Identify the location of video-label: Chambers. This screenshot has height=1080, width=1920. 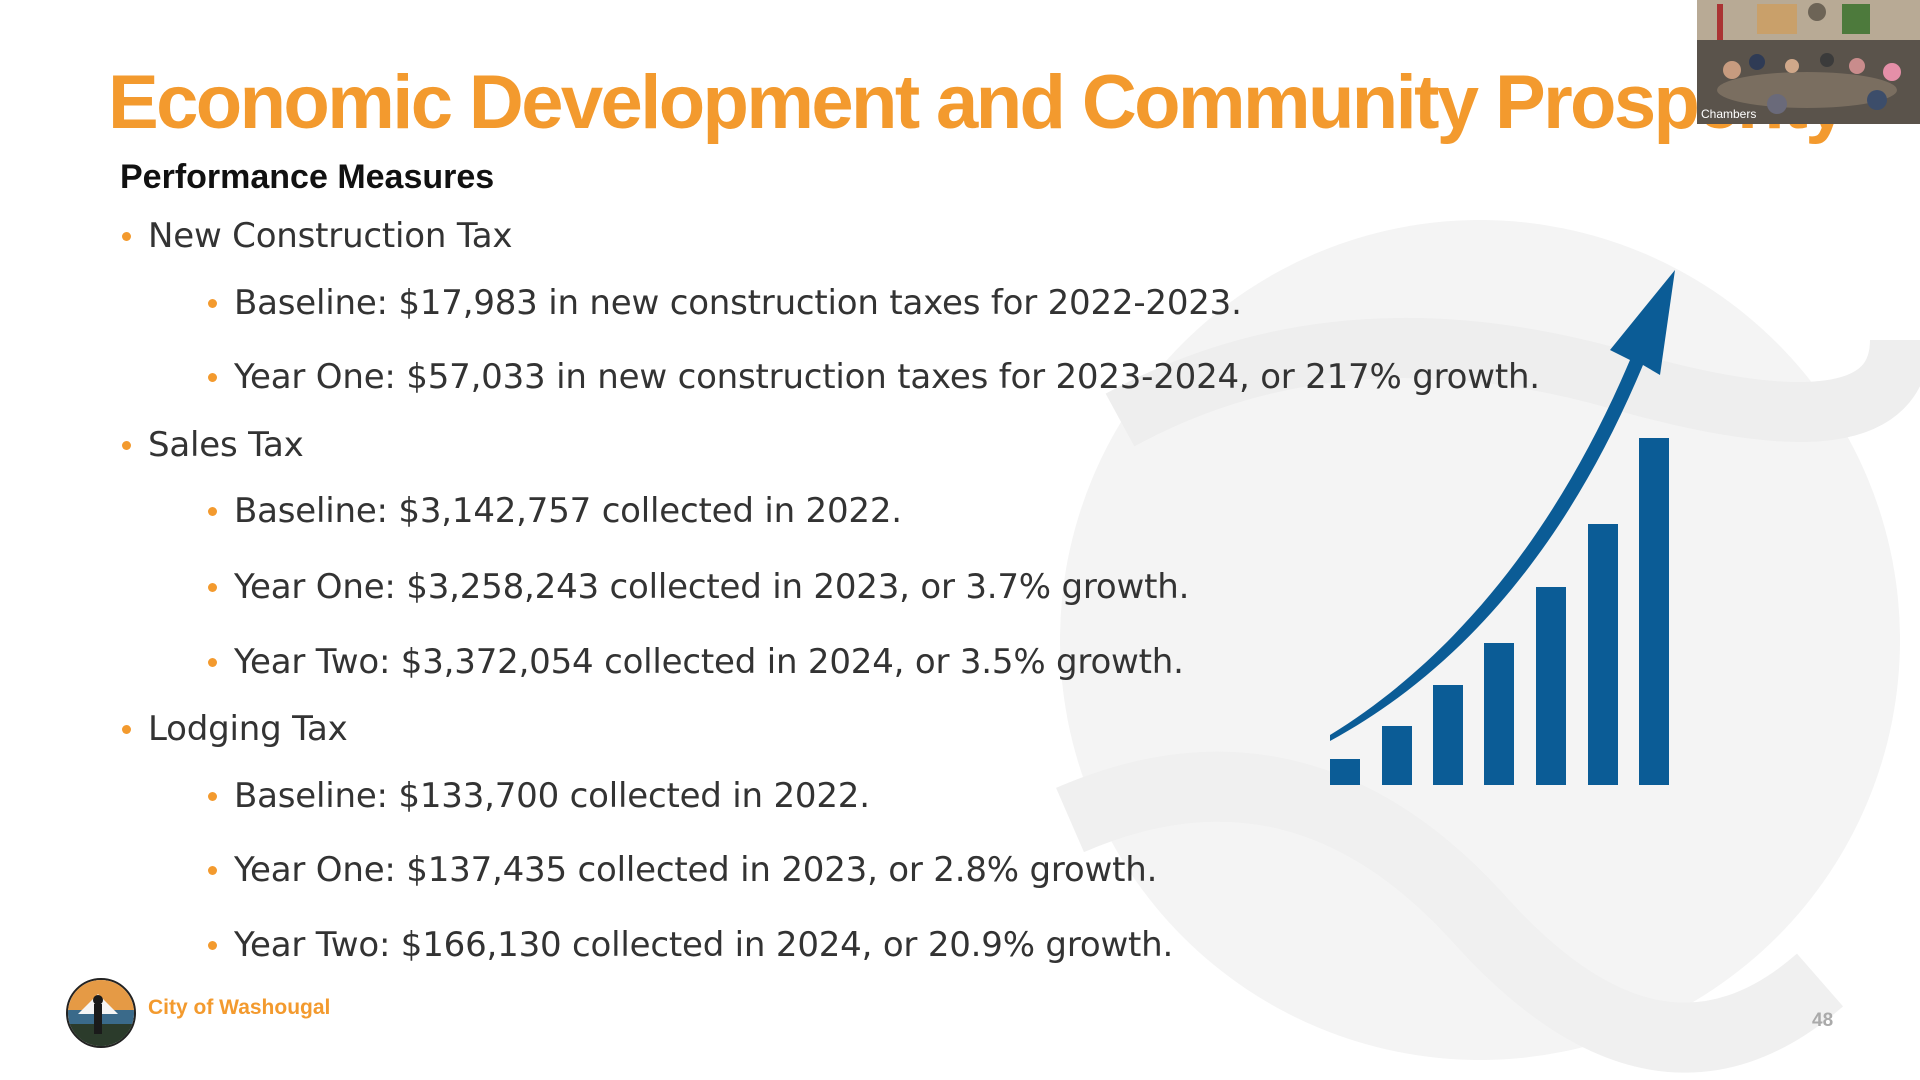
(1729, 114).